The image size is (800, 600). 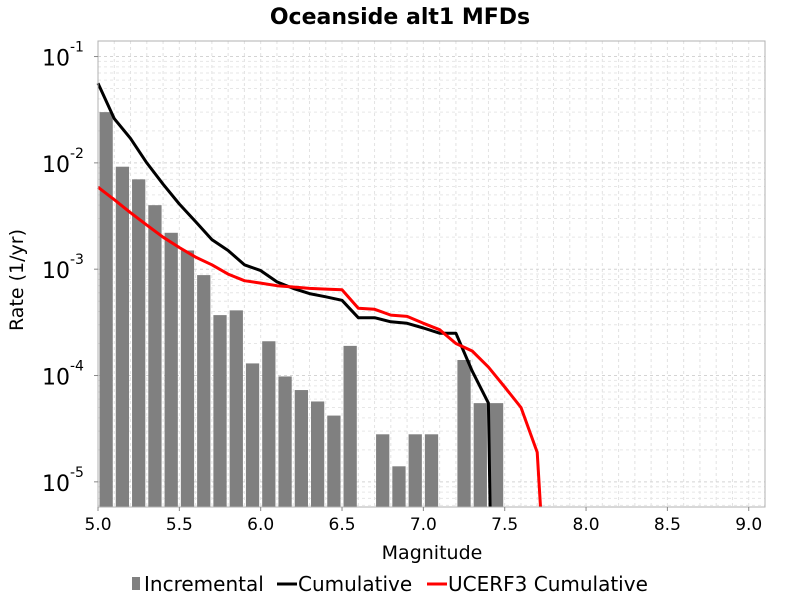 What do you see at coordinates (504, 525) in the screenshot?
I see `x-tick-label: 7.5` at bounding box center [504, 525].